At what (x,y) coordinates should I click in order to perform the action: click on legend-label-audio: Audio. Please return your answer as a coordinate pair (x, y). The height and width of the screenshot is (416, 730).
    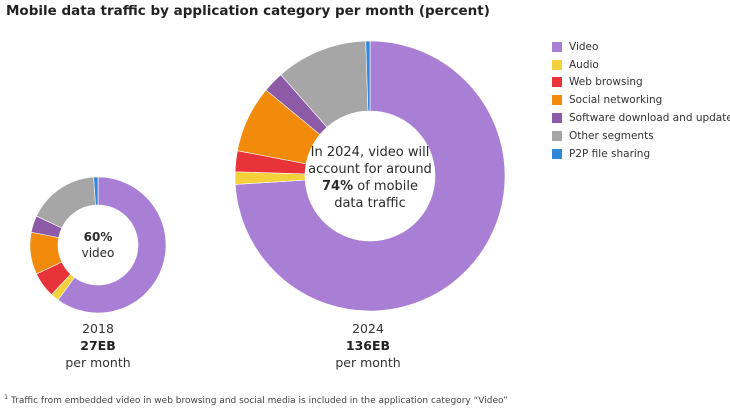
    Looking at the image, I should click on (584, 64).